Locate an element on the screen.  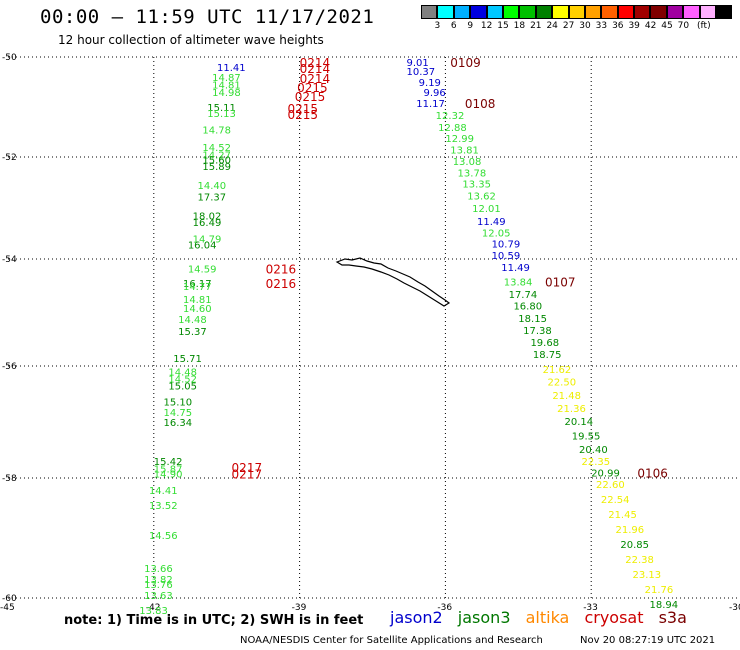
wave-height-value: 12.32 is located at coordinates (450, 116).